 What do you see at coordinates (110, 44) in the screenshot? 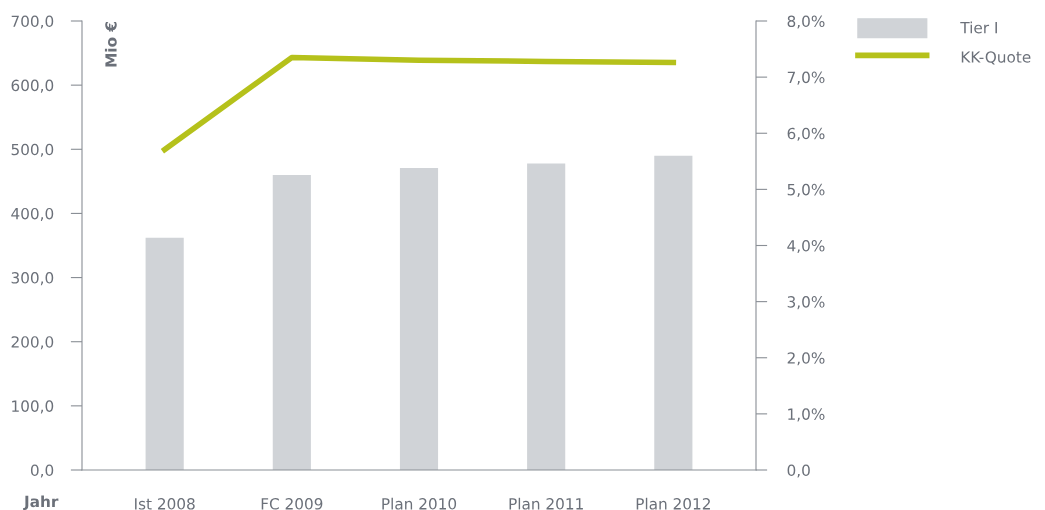
I see `y-axis-title: Mio €` at bounding box center [110, 44].